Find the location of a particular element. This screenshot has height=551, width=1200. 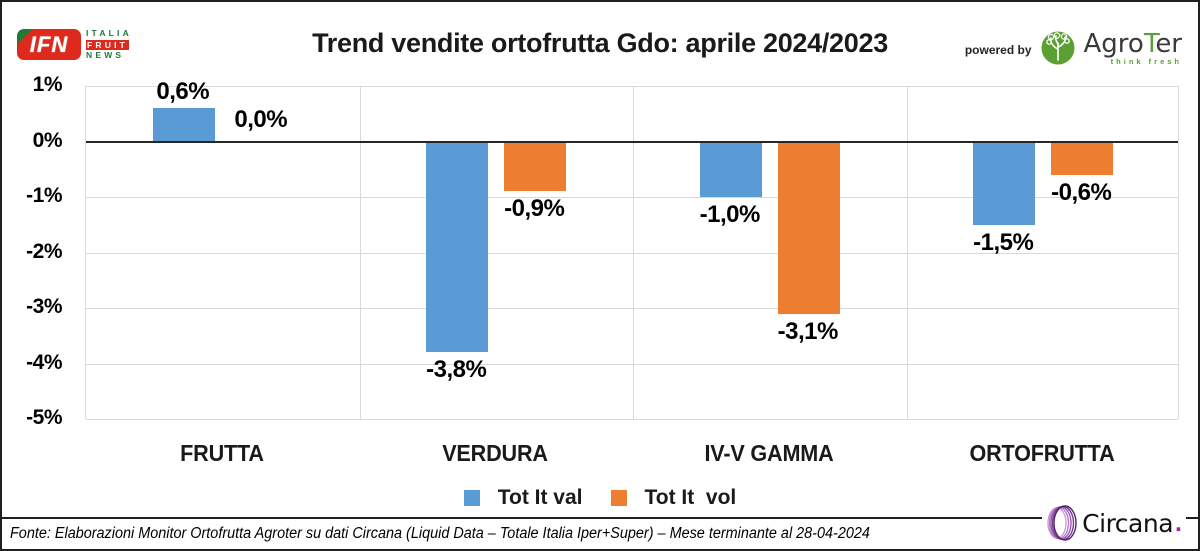

powered-by-label: powered by is located at coordinates (998, 50).